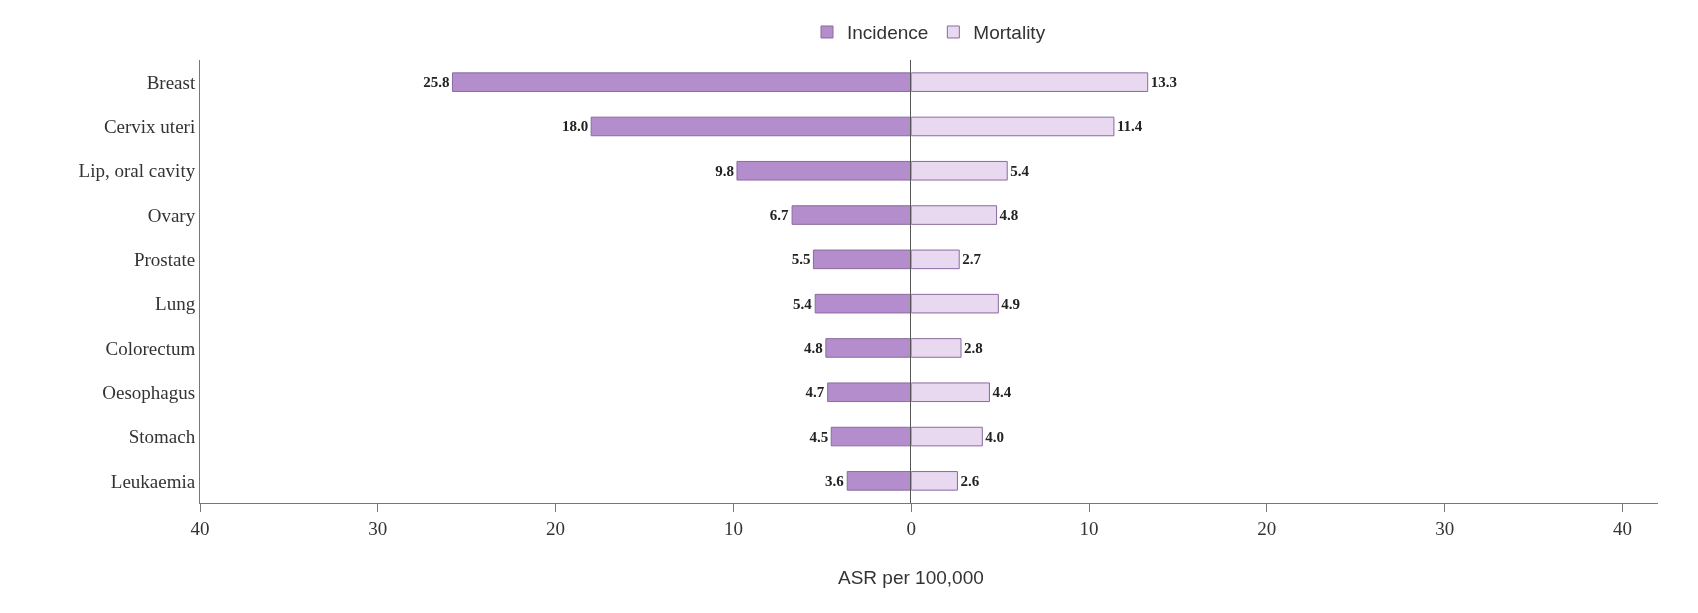  What do you see at coordinates (164, 259) in the screenshot?
I see `y-tick-label: Prostate` at bounding box center [164, 259].